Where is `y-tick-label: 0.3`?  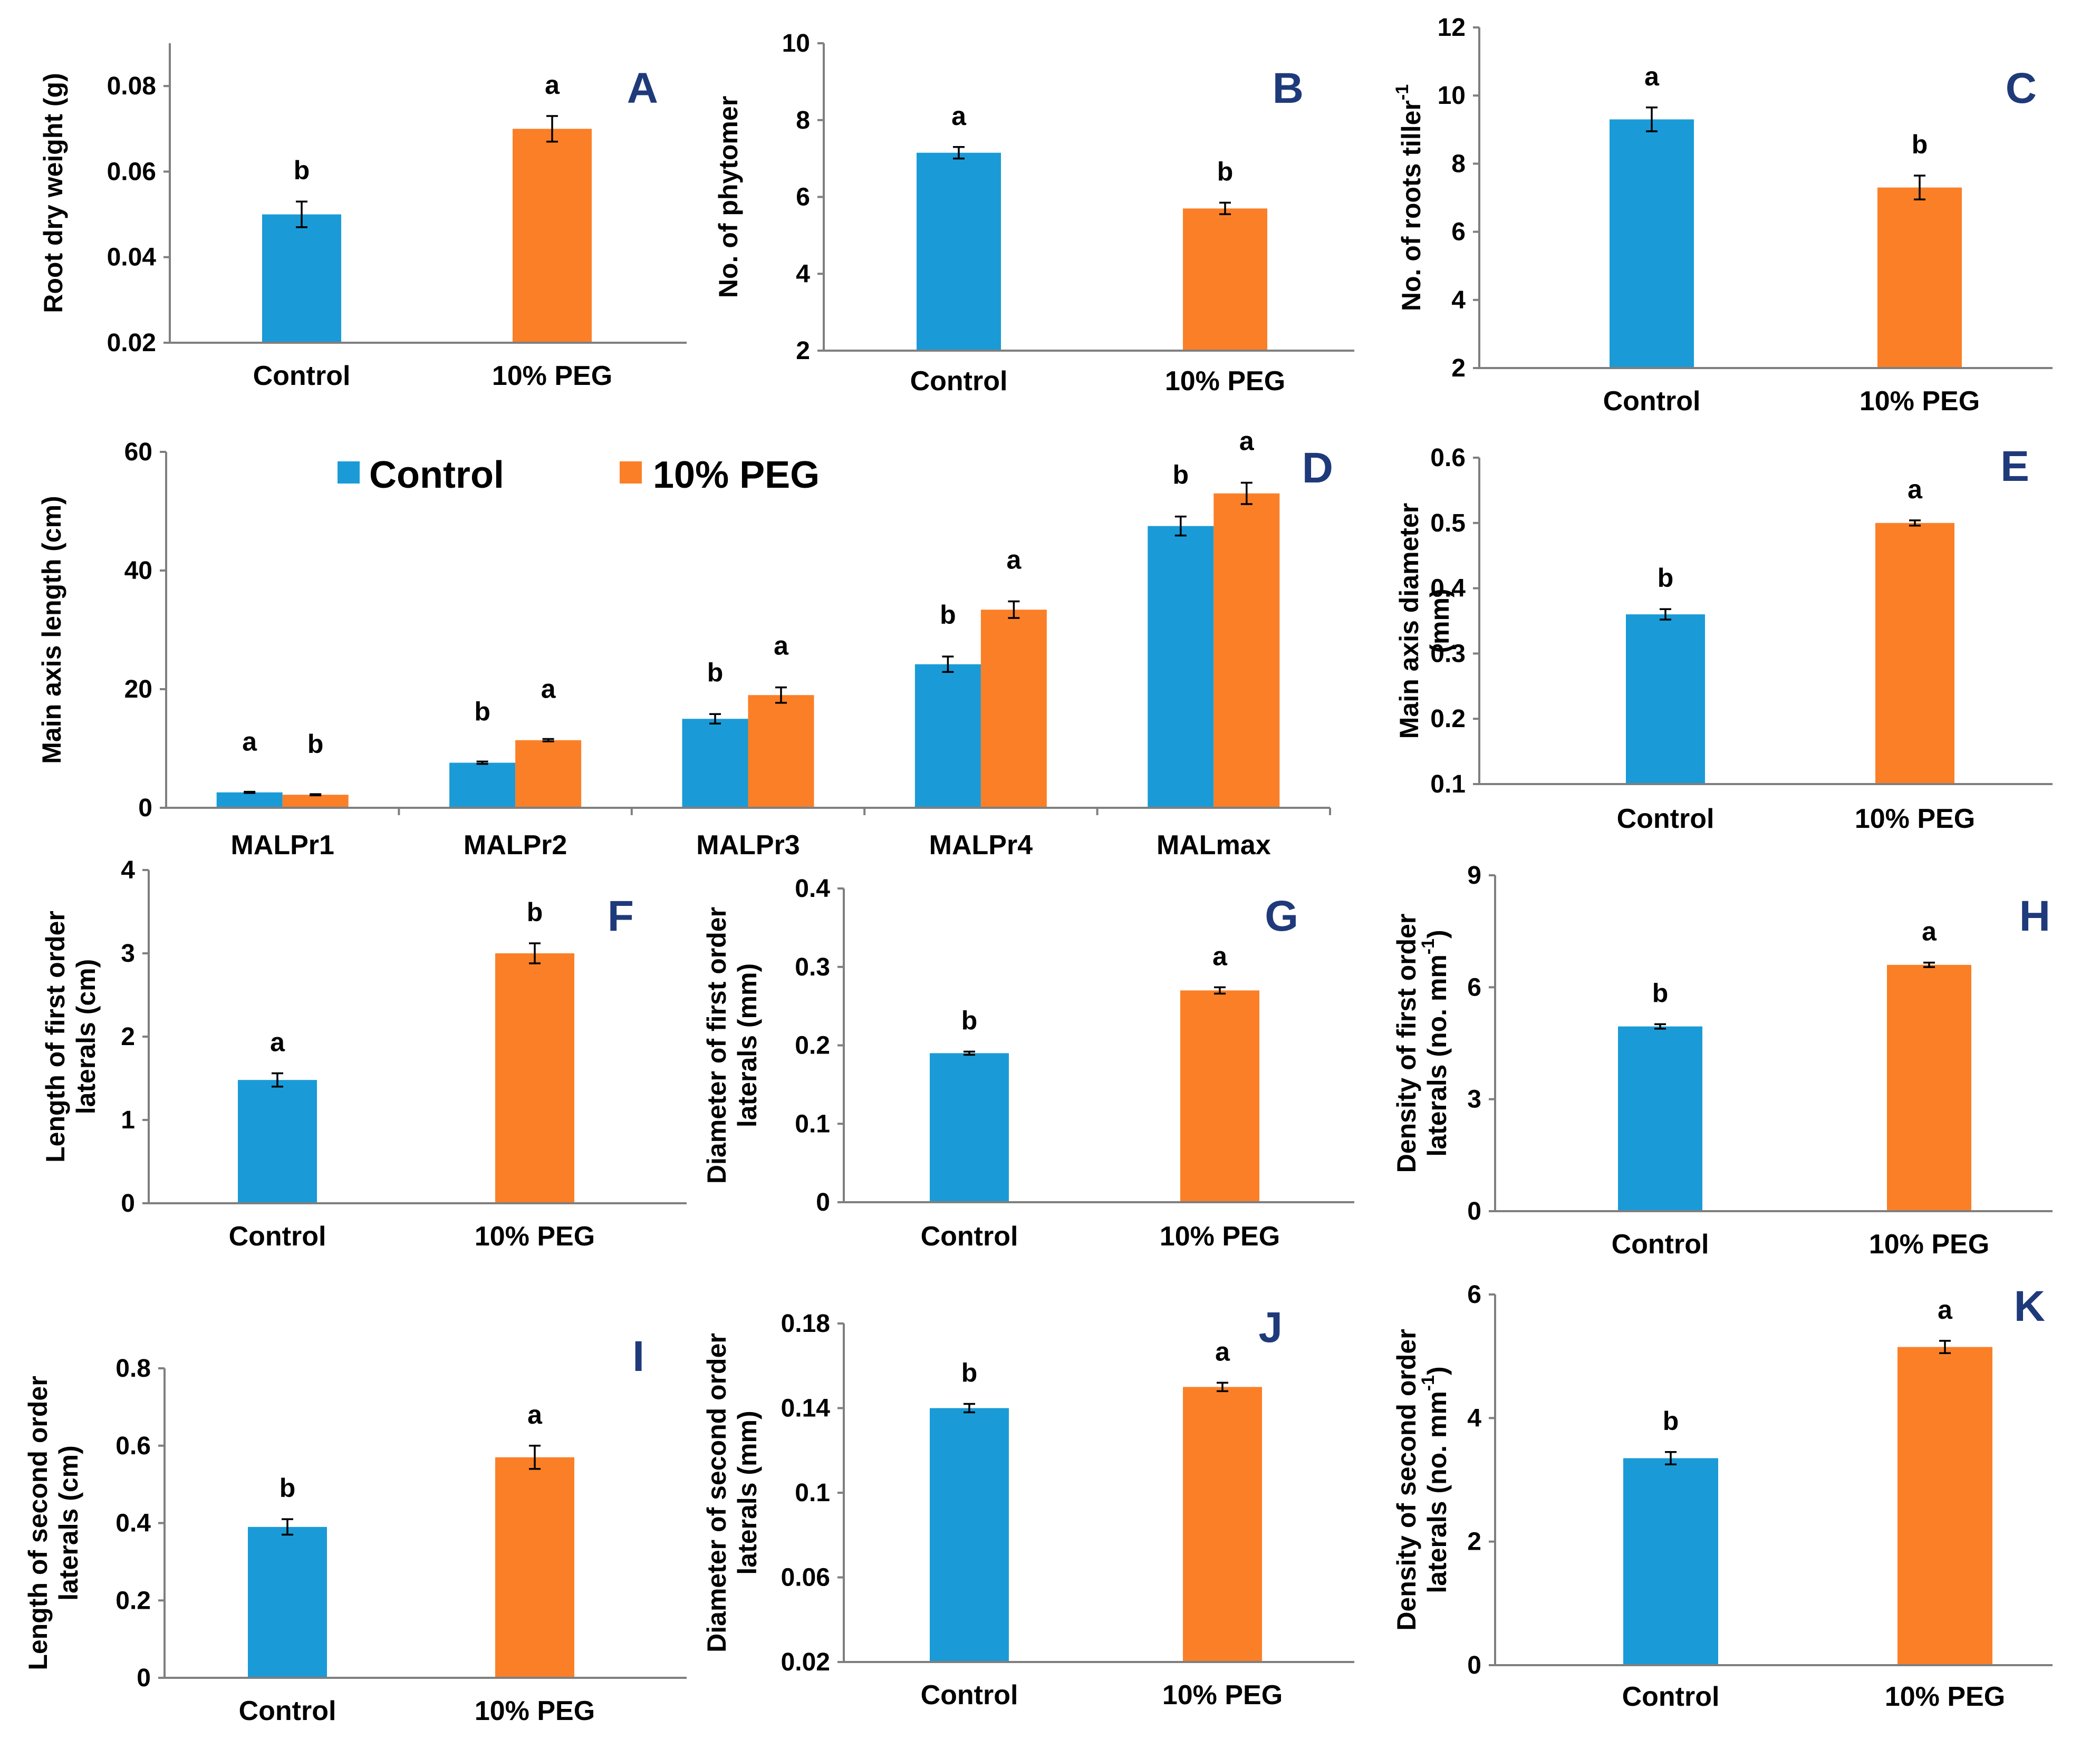
y-tick-label: 0.3 is located at coordinates (812, 967).